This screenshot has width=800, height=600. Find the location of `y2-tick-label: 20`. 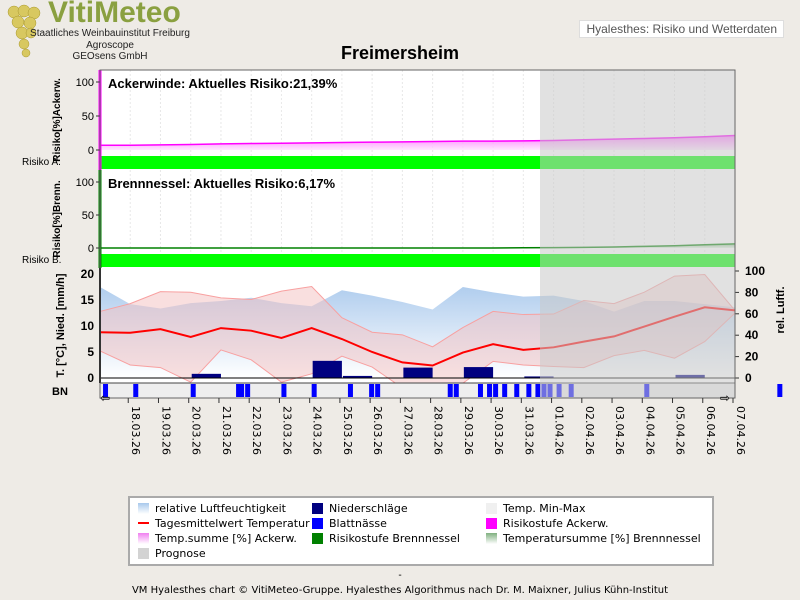

y2-tick-label: 20 is located at coordinates (752, 357).